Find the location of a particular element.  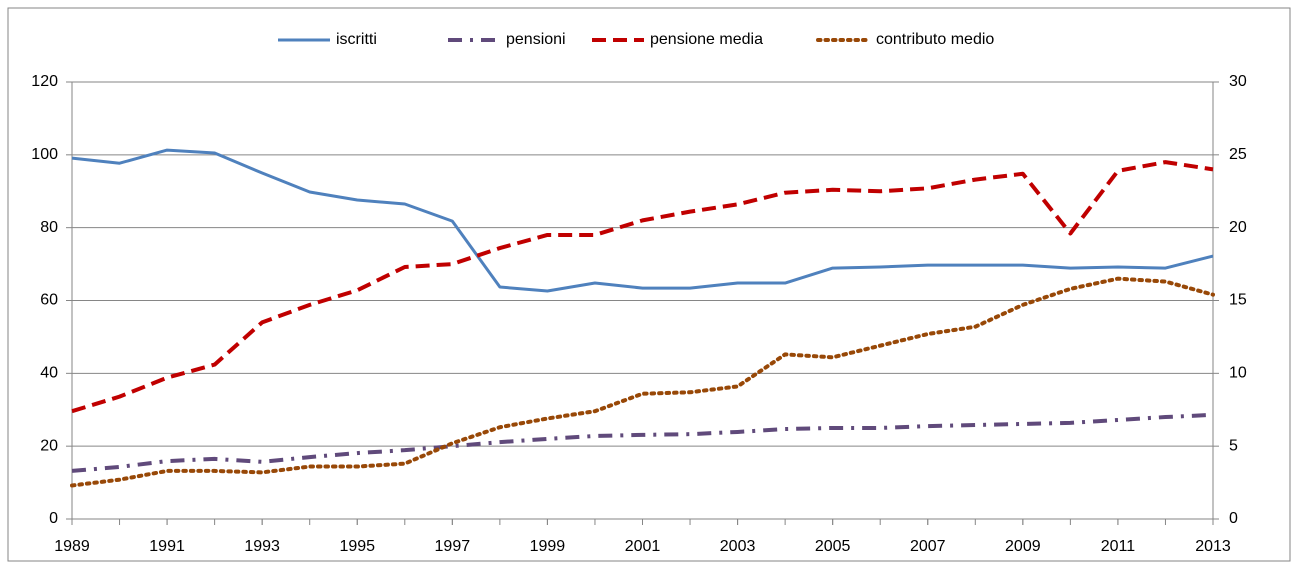

y2-tick-label: 5 is located at coordinates (1233, 445).